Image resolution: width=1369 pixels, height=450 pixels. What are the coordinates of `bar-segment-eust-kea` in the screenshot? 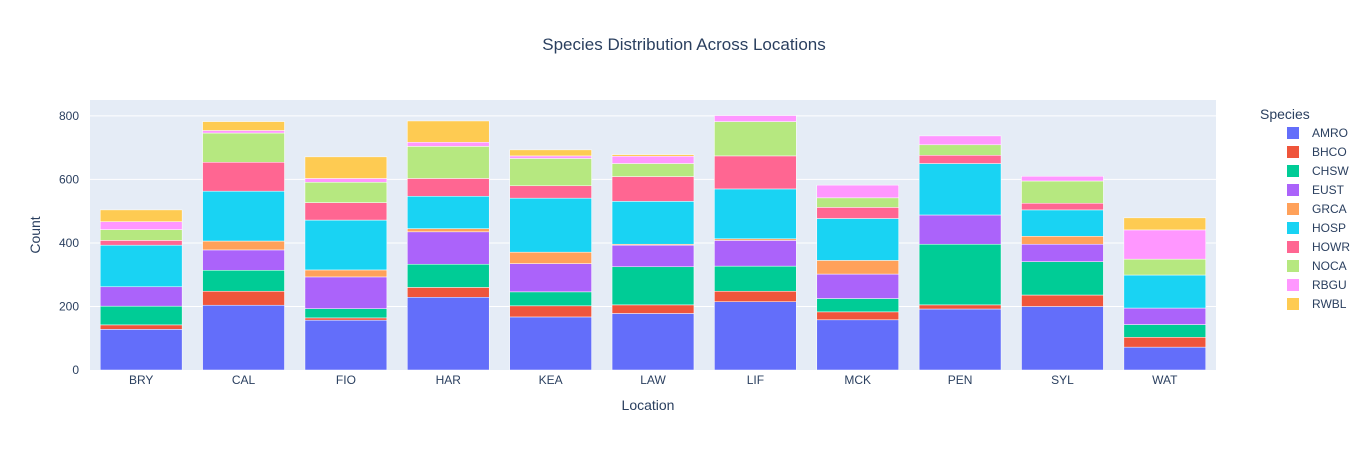 It's located at (550, 278).